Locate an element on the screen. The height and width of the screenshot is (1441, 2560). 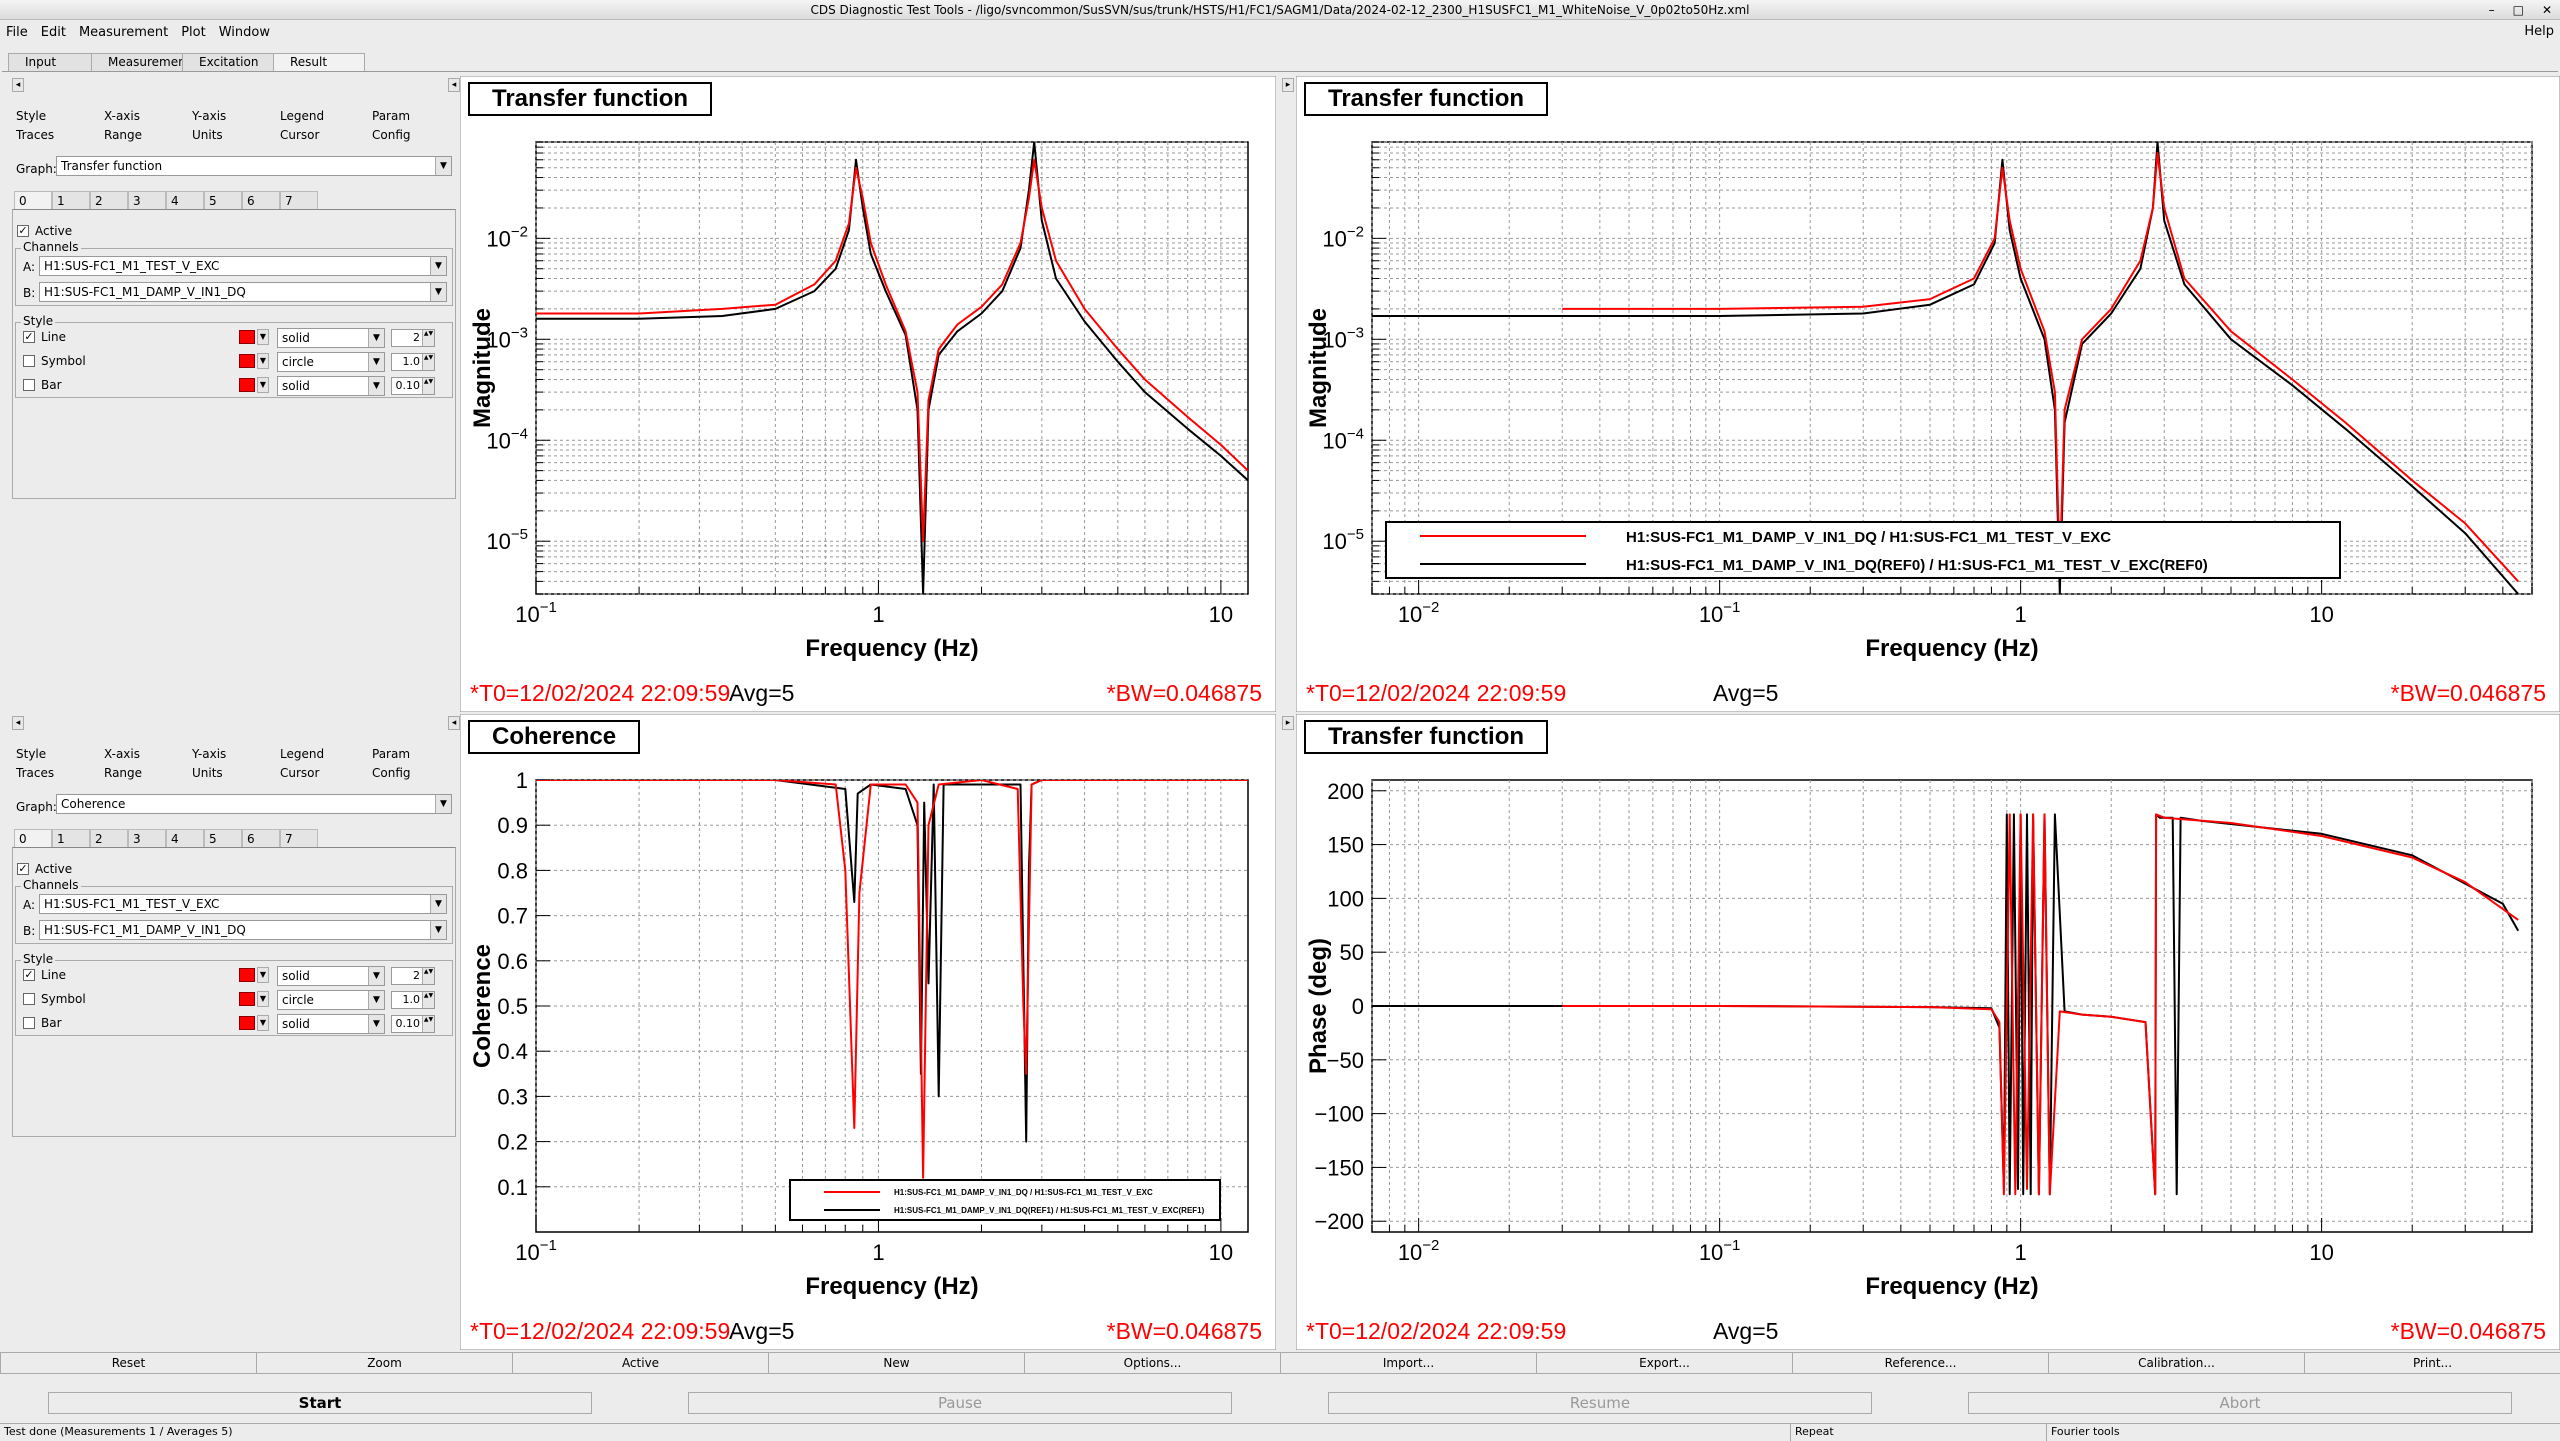
graph-select: Transfer function▼ is located at coordinates (254, 166).